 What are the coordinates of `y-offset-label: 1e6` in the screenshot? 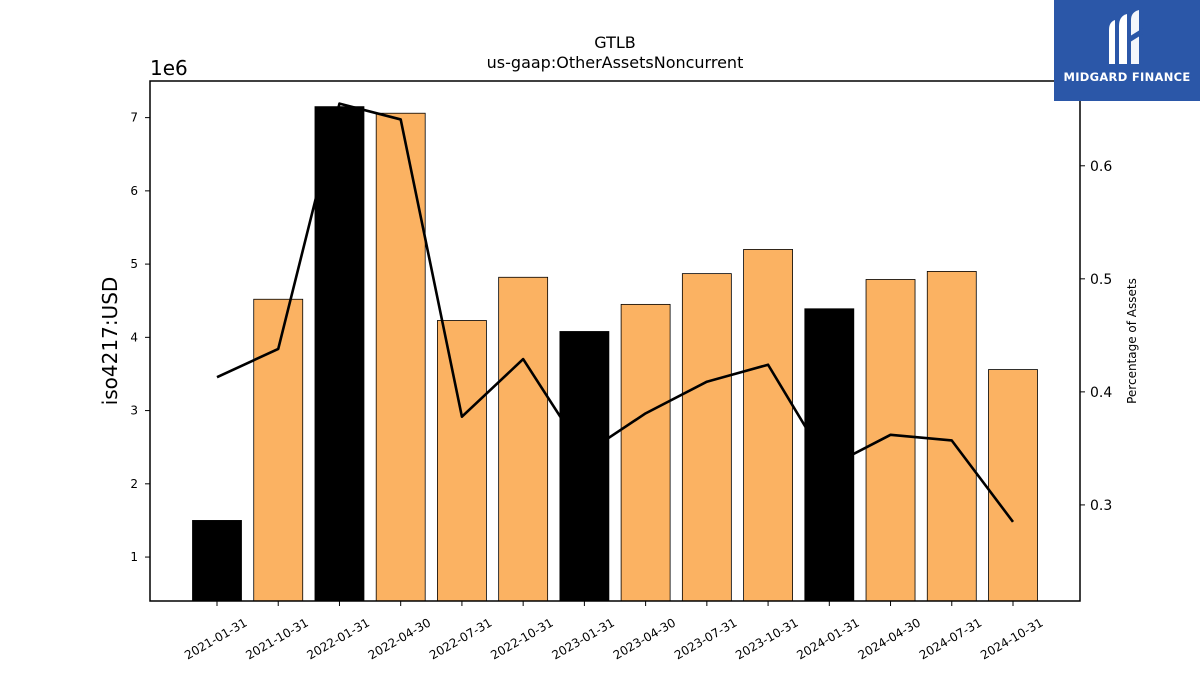 It's located at (169, 68).